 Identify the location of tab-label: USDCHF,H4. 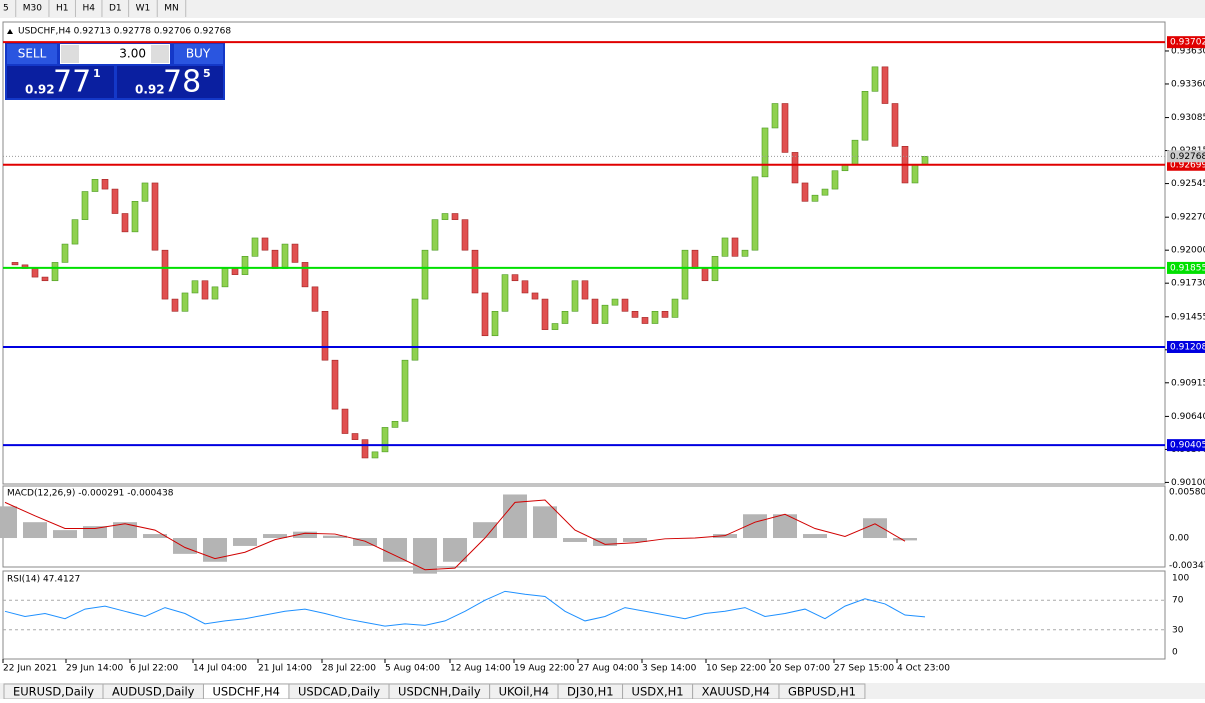
(245, 692).